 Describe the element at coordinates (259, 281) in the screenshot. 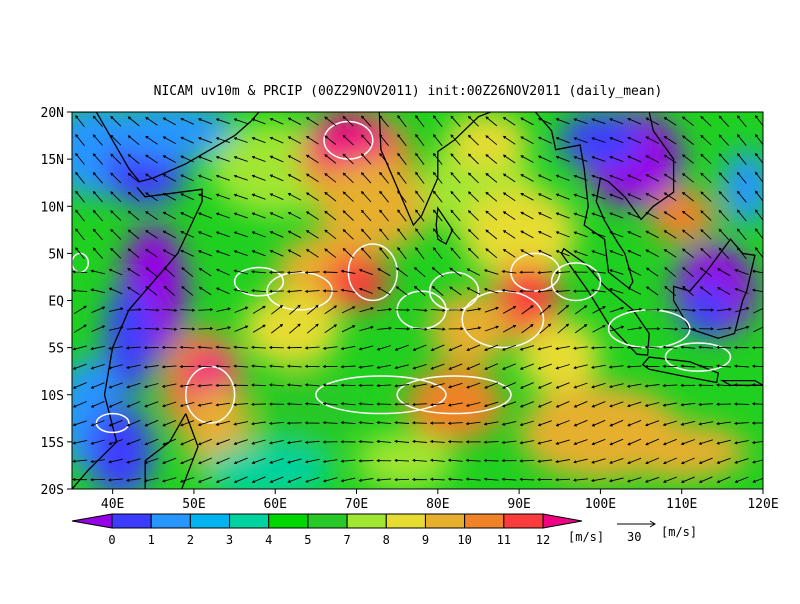

I see `precip-contour` at that location.